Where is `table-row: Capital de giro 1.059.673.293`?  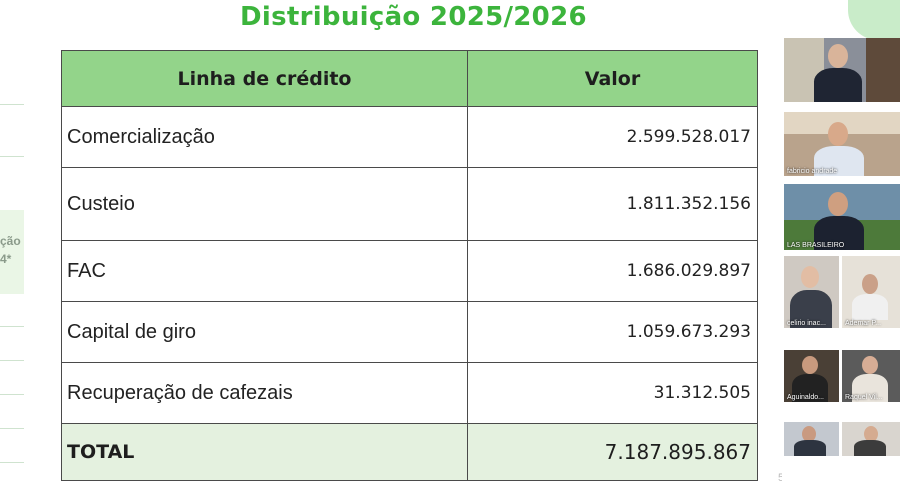 table-row: Capital de giro 1.059.673.293 is located at coordinates (409, 332).